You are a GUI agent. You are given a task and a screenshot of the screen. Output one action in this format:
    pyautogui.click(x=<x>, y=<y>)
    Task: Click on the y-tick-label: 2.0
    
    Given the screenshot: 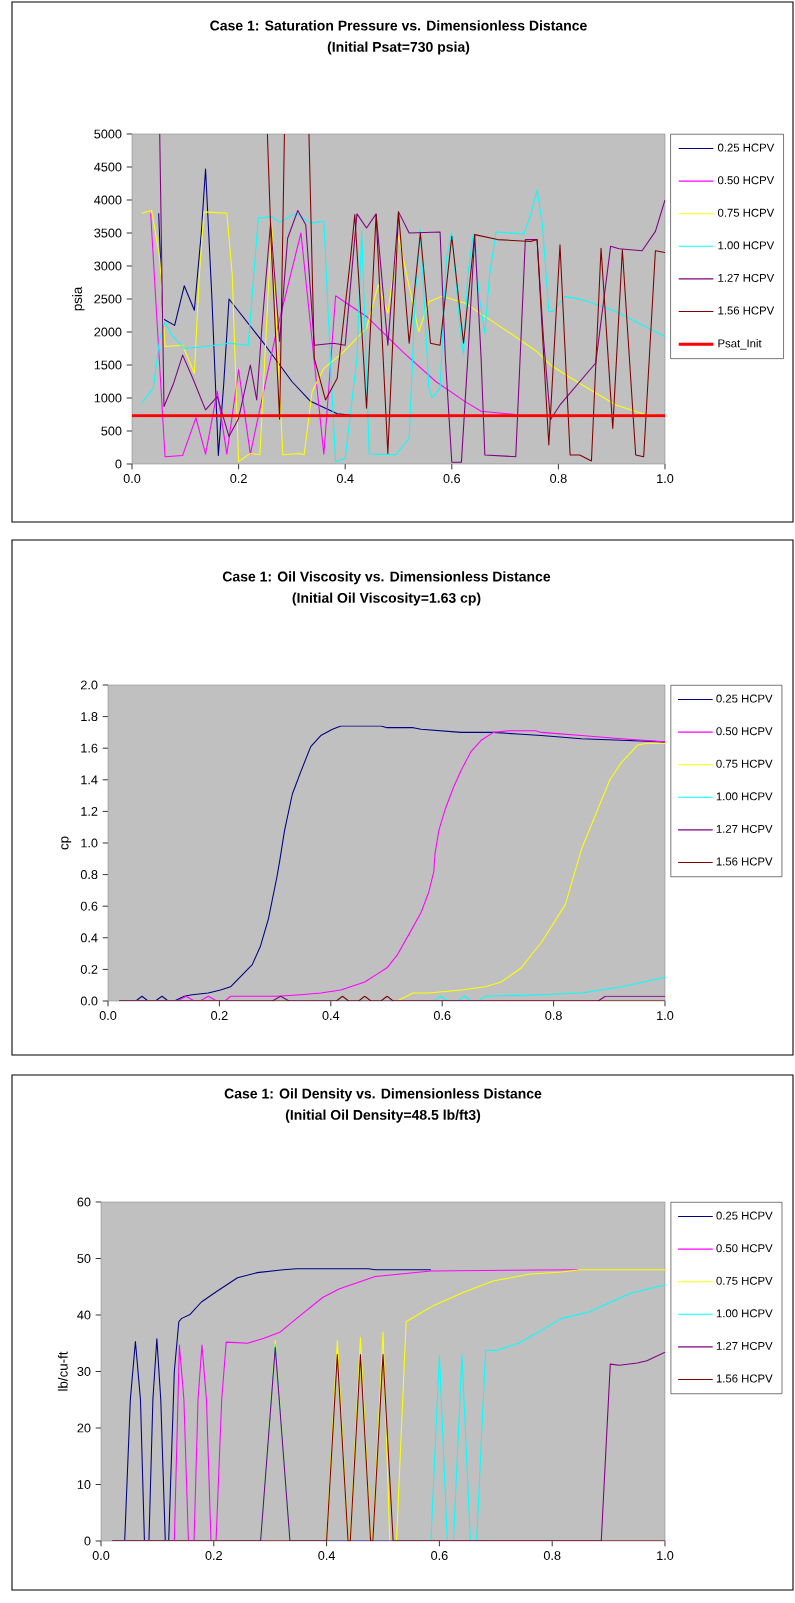 What is the action you would take?
    pyautogui.click(x=89, y=685)
    